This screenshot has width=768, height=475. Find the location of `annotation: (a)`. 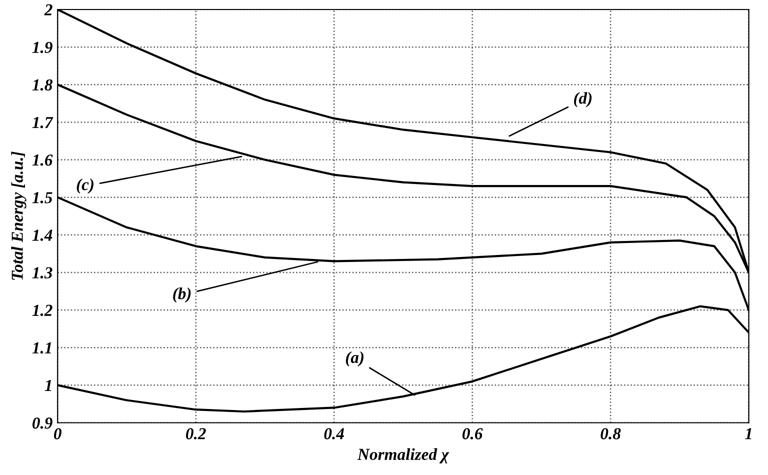

annotation: (a) is located at coordinates (355, 358).